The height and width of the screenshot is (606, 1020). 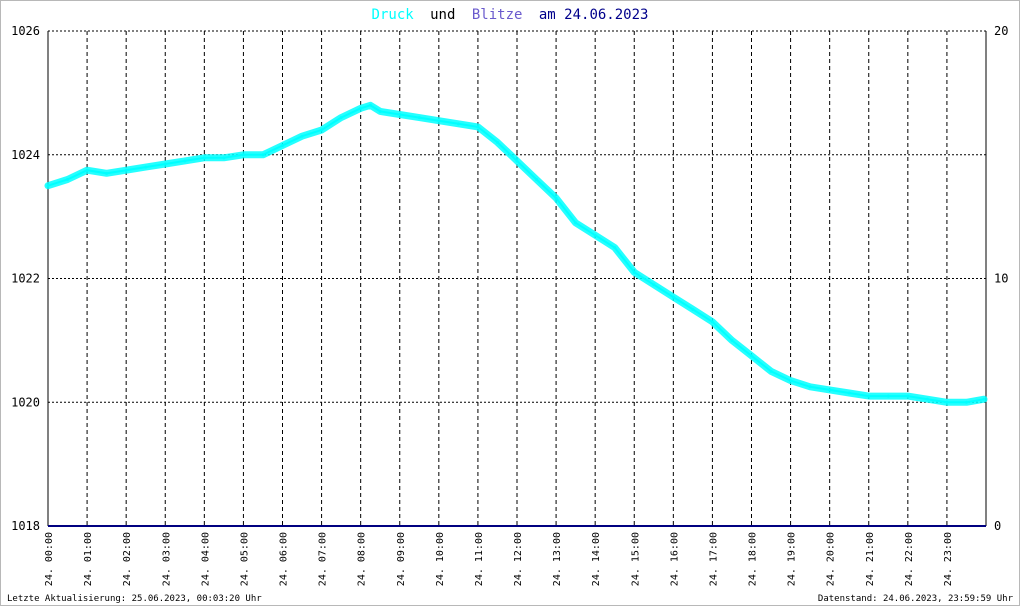 I want to click on x-tick-label: 24. 10:00, so click(x=440, y=559).